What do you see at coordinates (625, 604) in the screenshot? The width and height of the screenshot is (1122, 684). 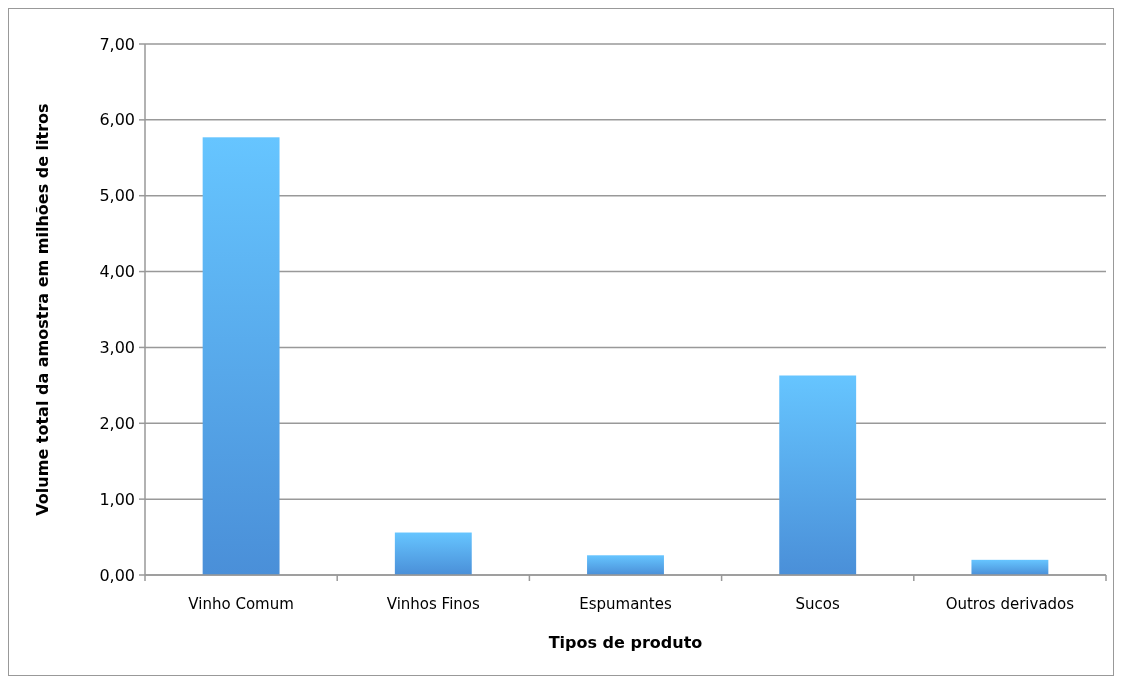 I see `x-tick-label: Espumantes` at bounding box center [625, 604].